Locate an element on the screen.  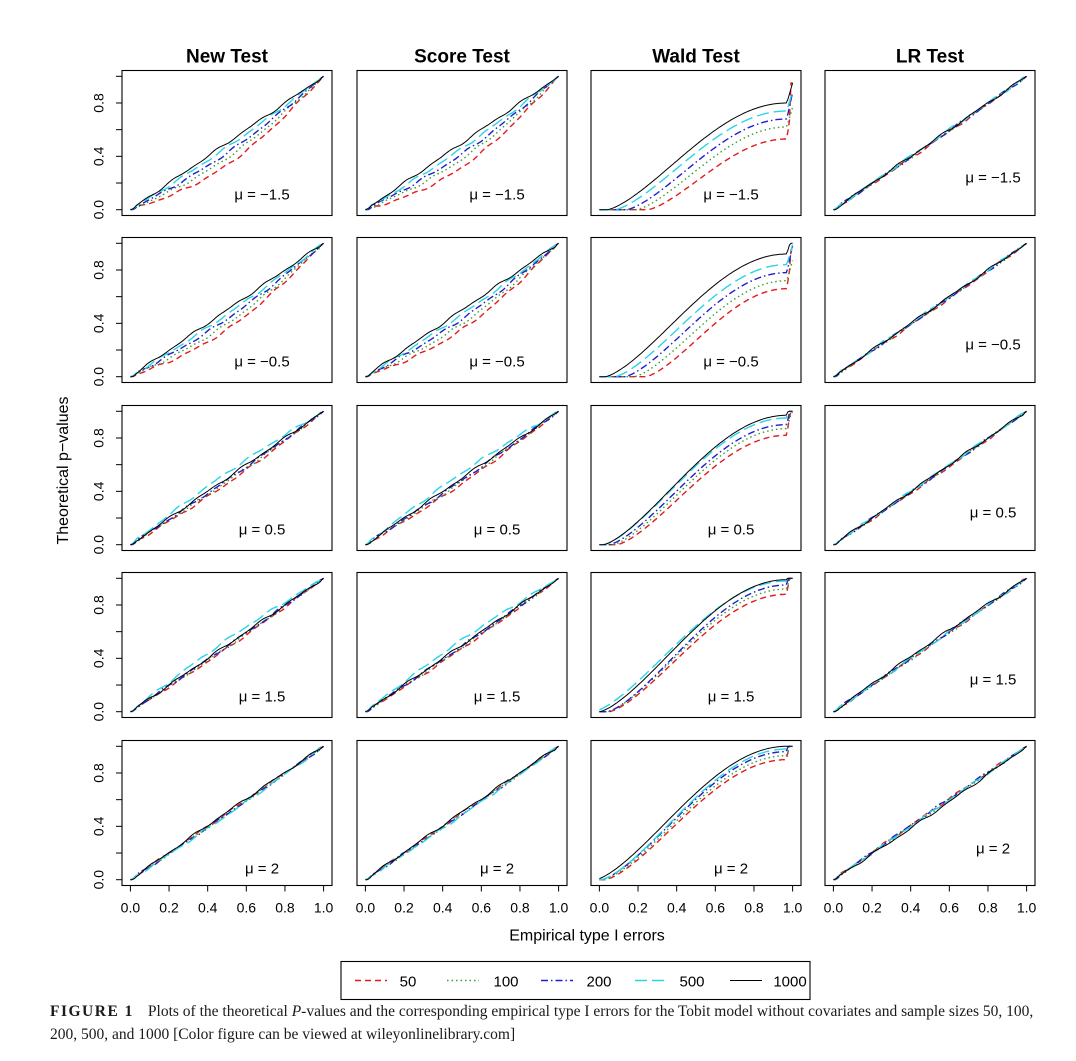
panel: μ = −0.5 0.0 0.4 0.8 is located at coordinates (212, 311).